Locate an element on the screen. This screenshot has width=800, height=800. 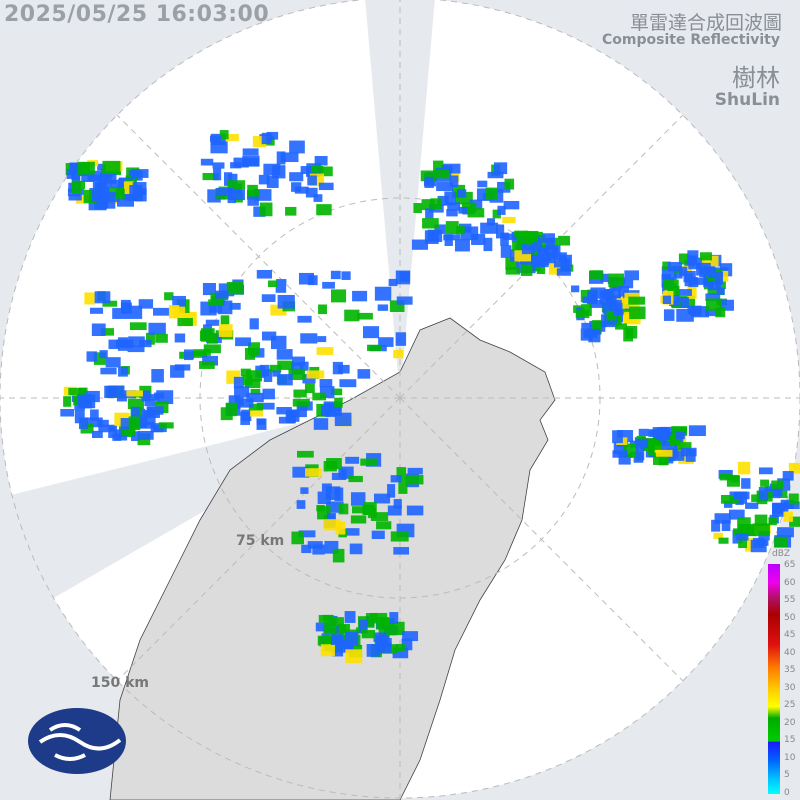
station-name-zh: 樹林 is located at coordinates (756, 78).